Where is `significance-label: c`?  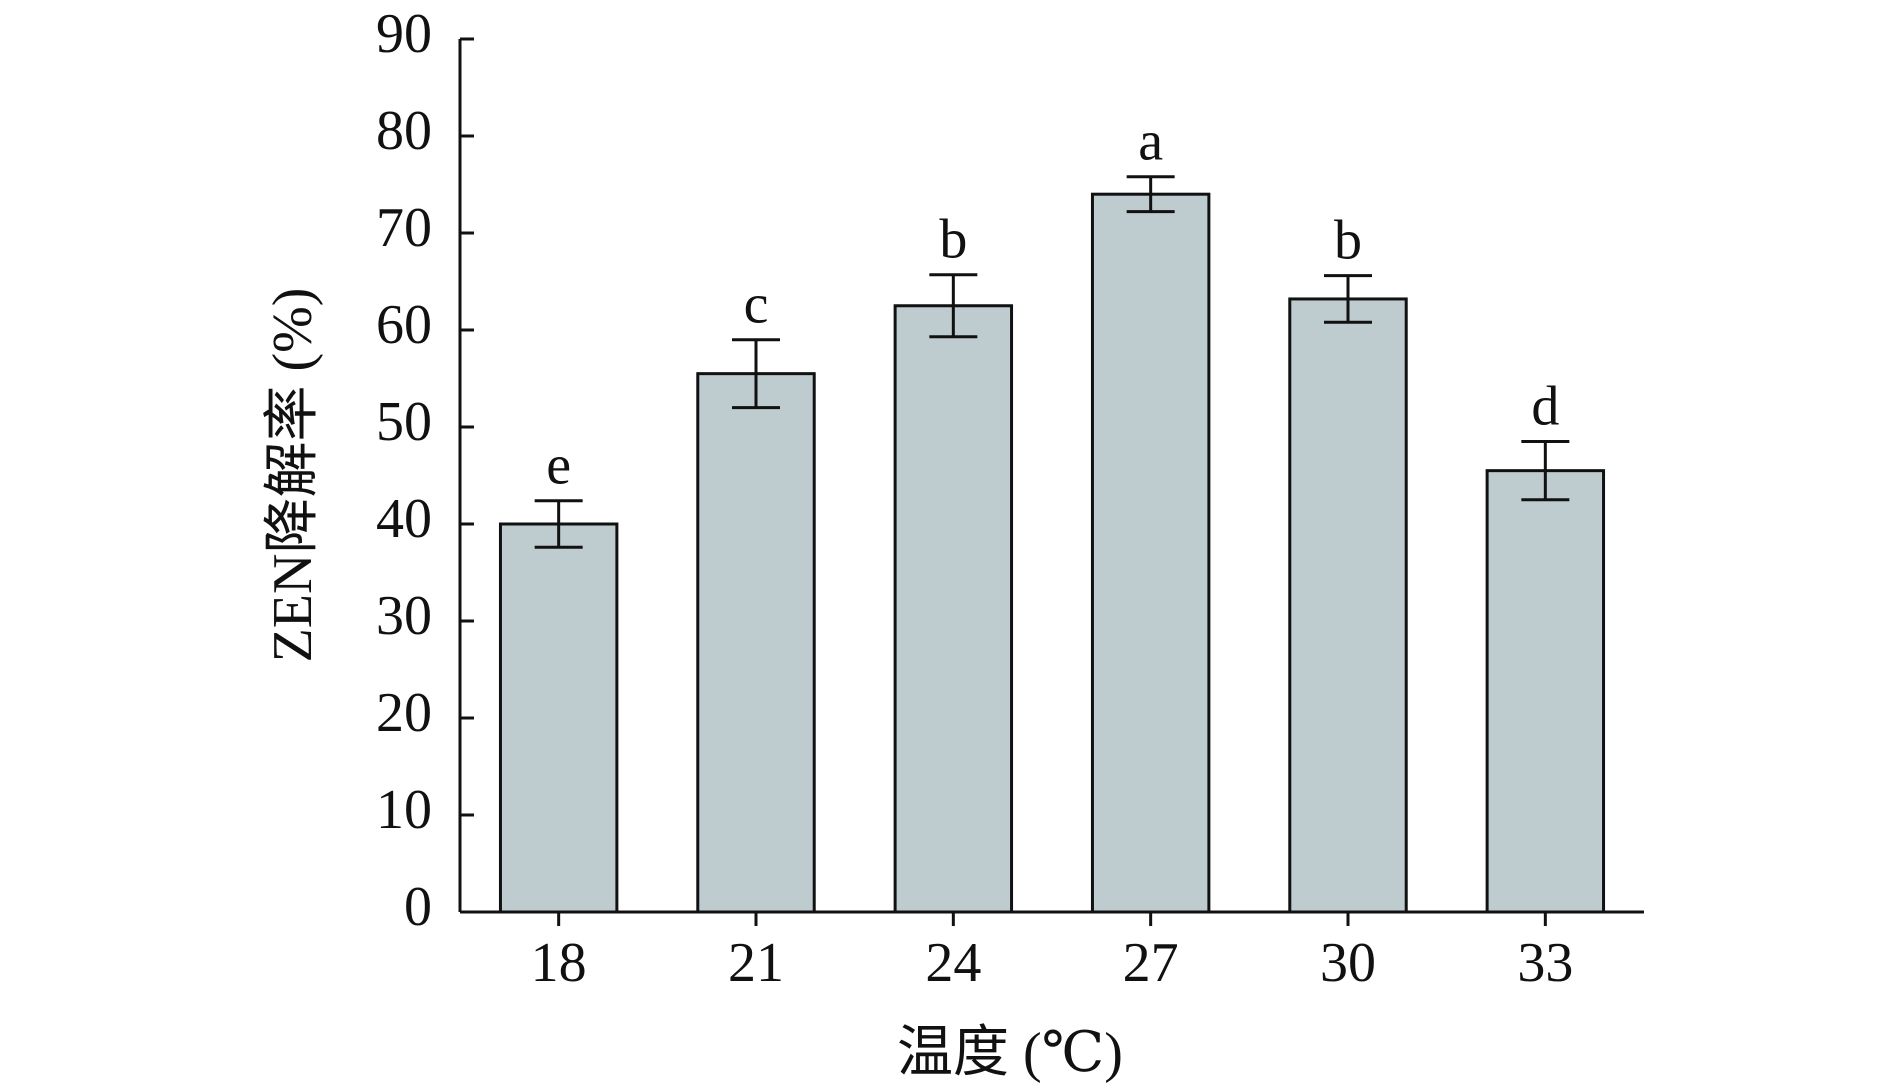
significance-label: c is located at coordinates (756, 305).